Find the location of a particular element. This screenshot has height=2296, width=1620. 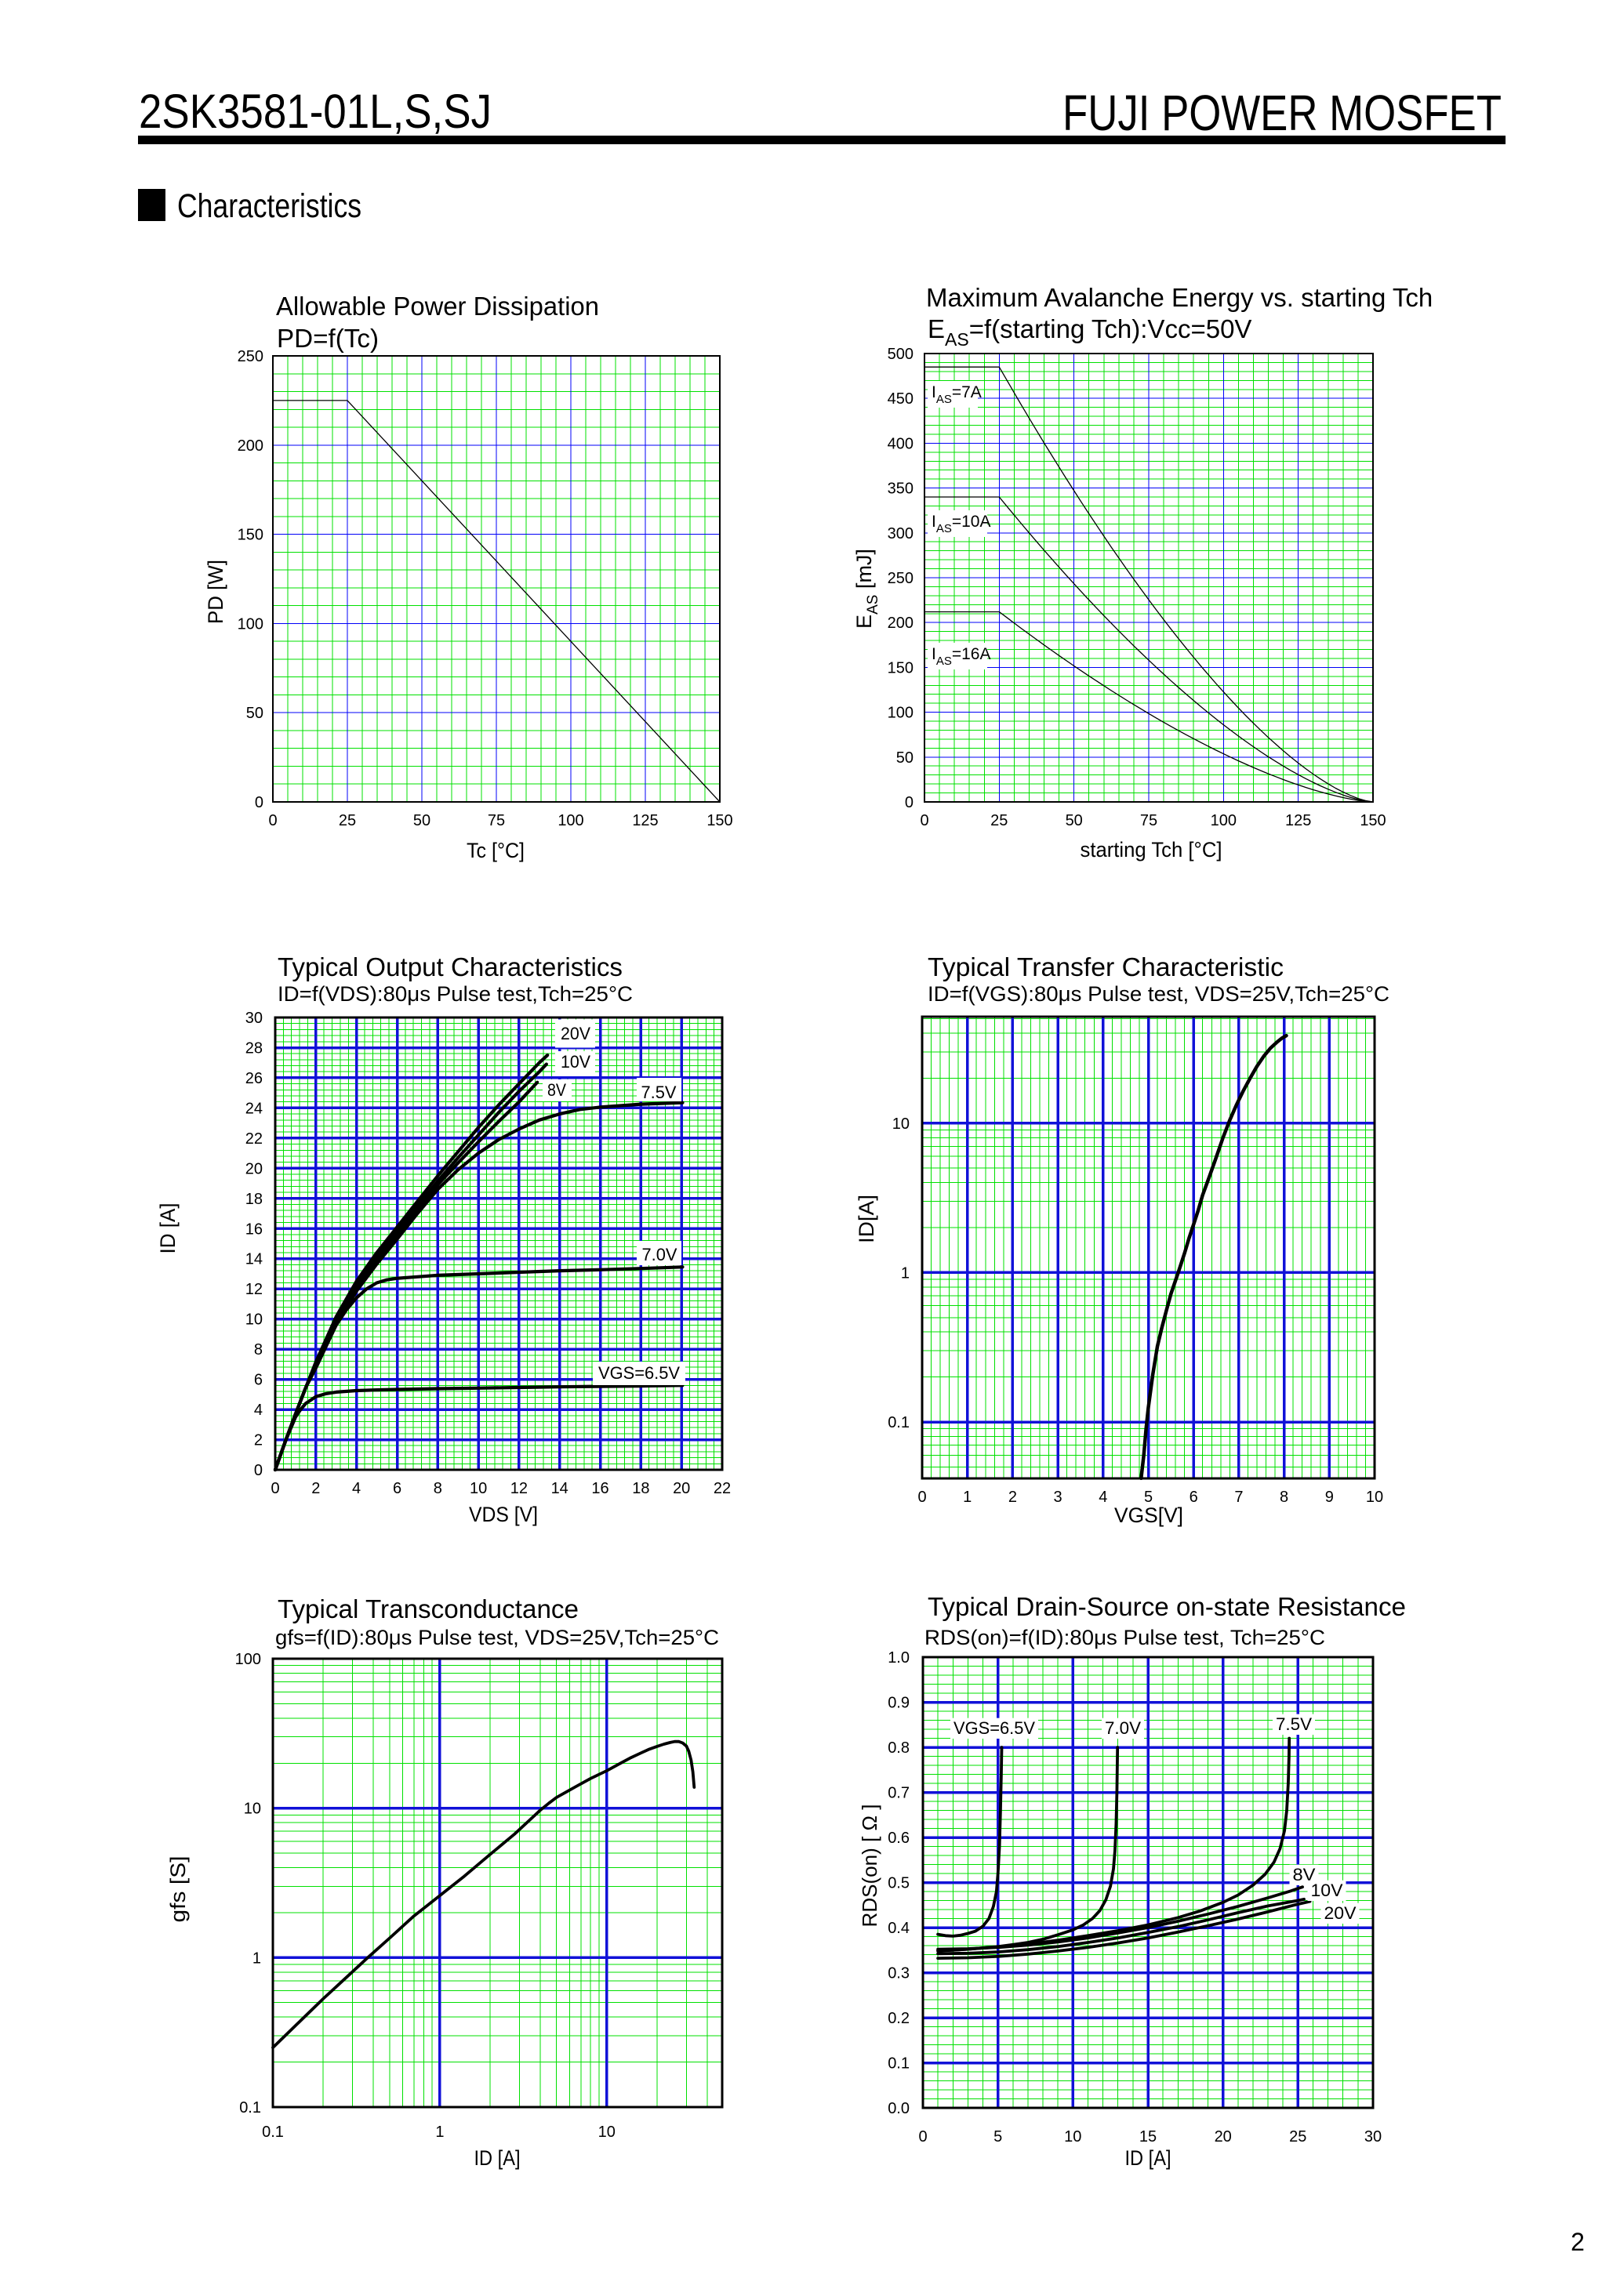

svg-text: 450 is located at coordinates (901, 399).